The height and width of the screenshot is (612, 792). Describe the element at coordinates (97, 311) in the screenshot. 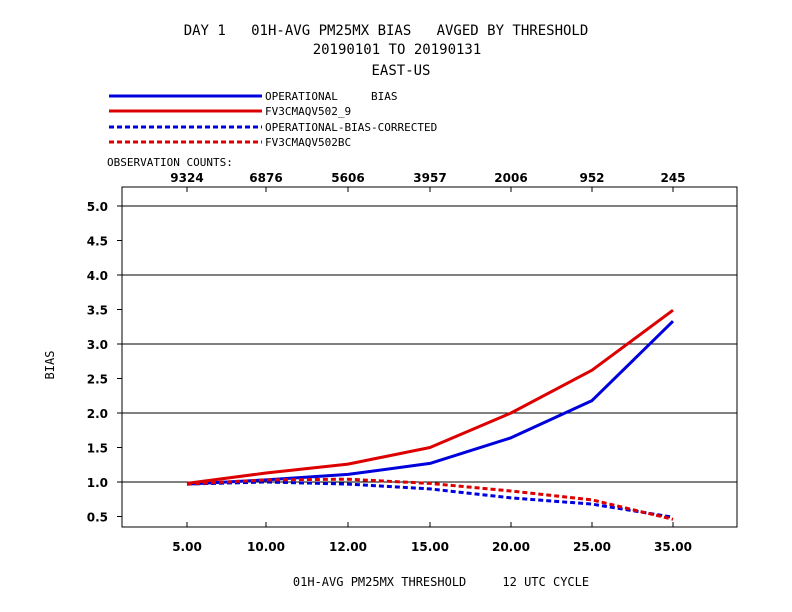

I see `y-tick-label: 3.5` at that location.